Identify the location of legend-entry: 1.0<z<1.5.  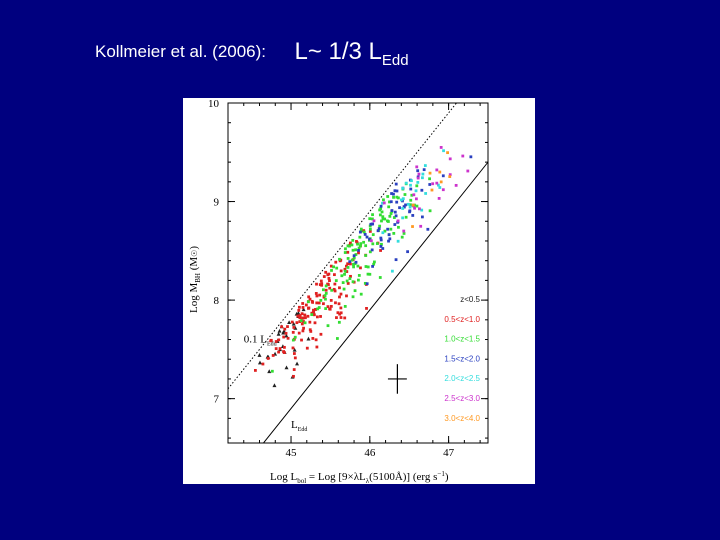
(462, 339).